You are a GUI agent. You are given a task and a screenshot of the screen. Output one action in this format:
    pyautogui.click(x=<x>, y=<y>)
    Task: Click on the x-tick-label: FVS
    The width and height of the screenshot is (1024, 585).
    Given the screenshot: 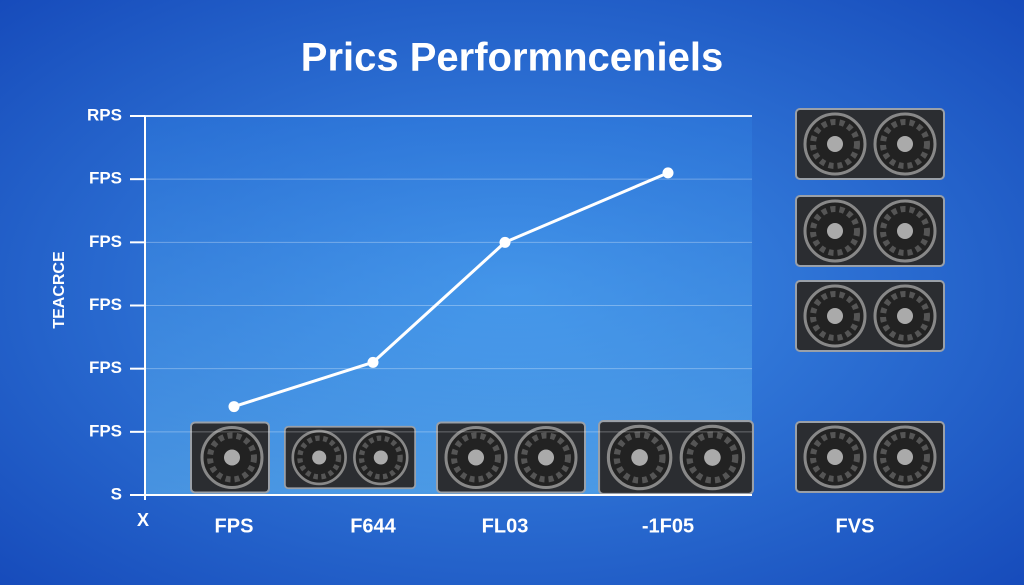 What is the action you would take?
    pyautogui.click(x=855, y=526)
    